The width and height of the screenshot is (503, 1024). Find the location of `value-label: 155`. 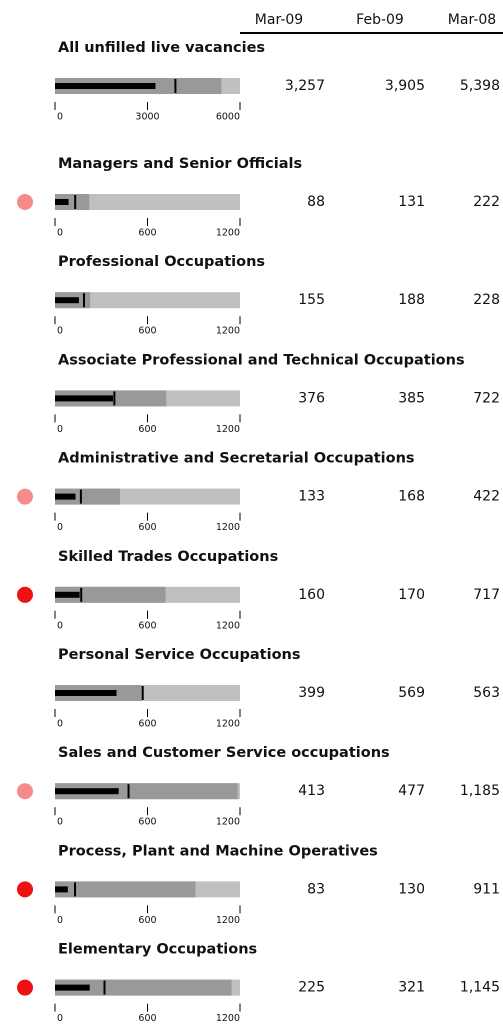

value-label: 155 is located at coordinates (311, 300).